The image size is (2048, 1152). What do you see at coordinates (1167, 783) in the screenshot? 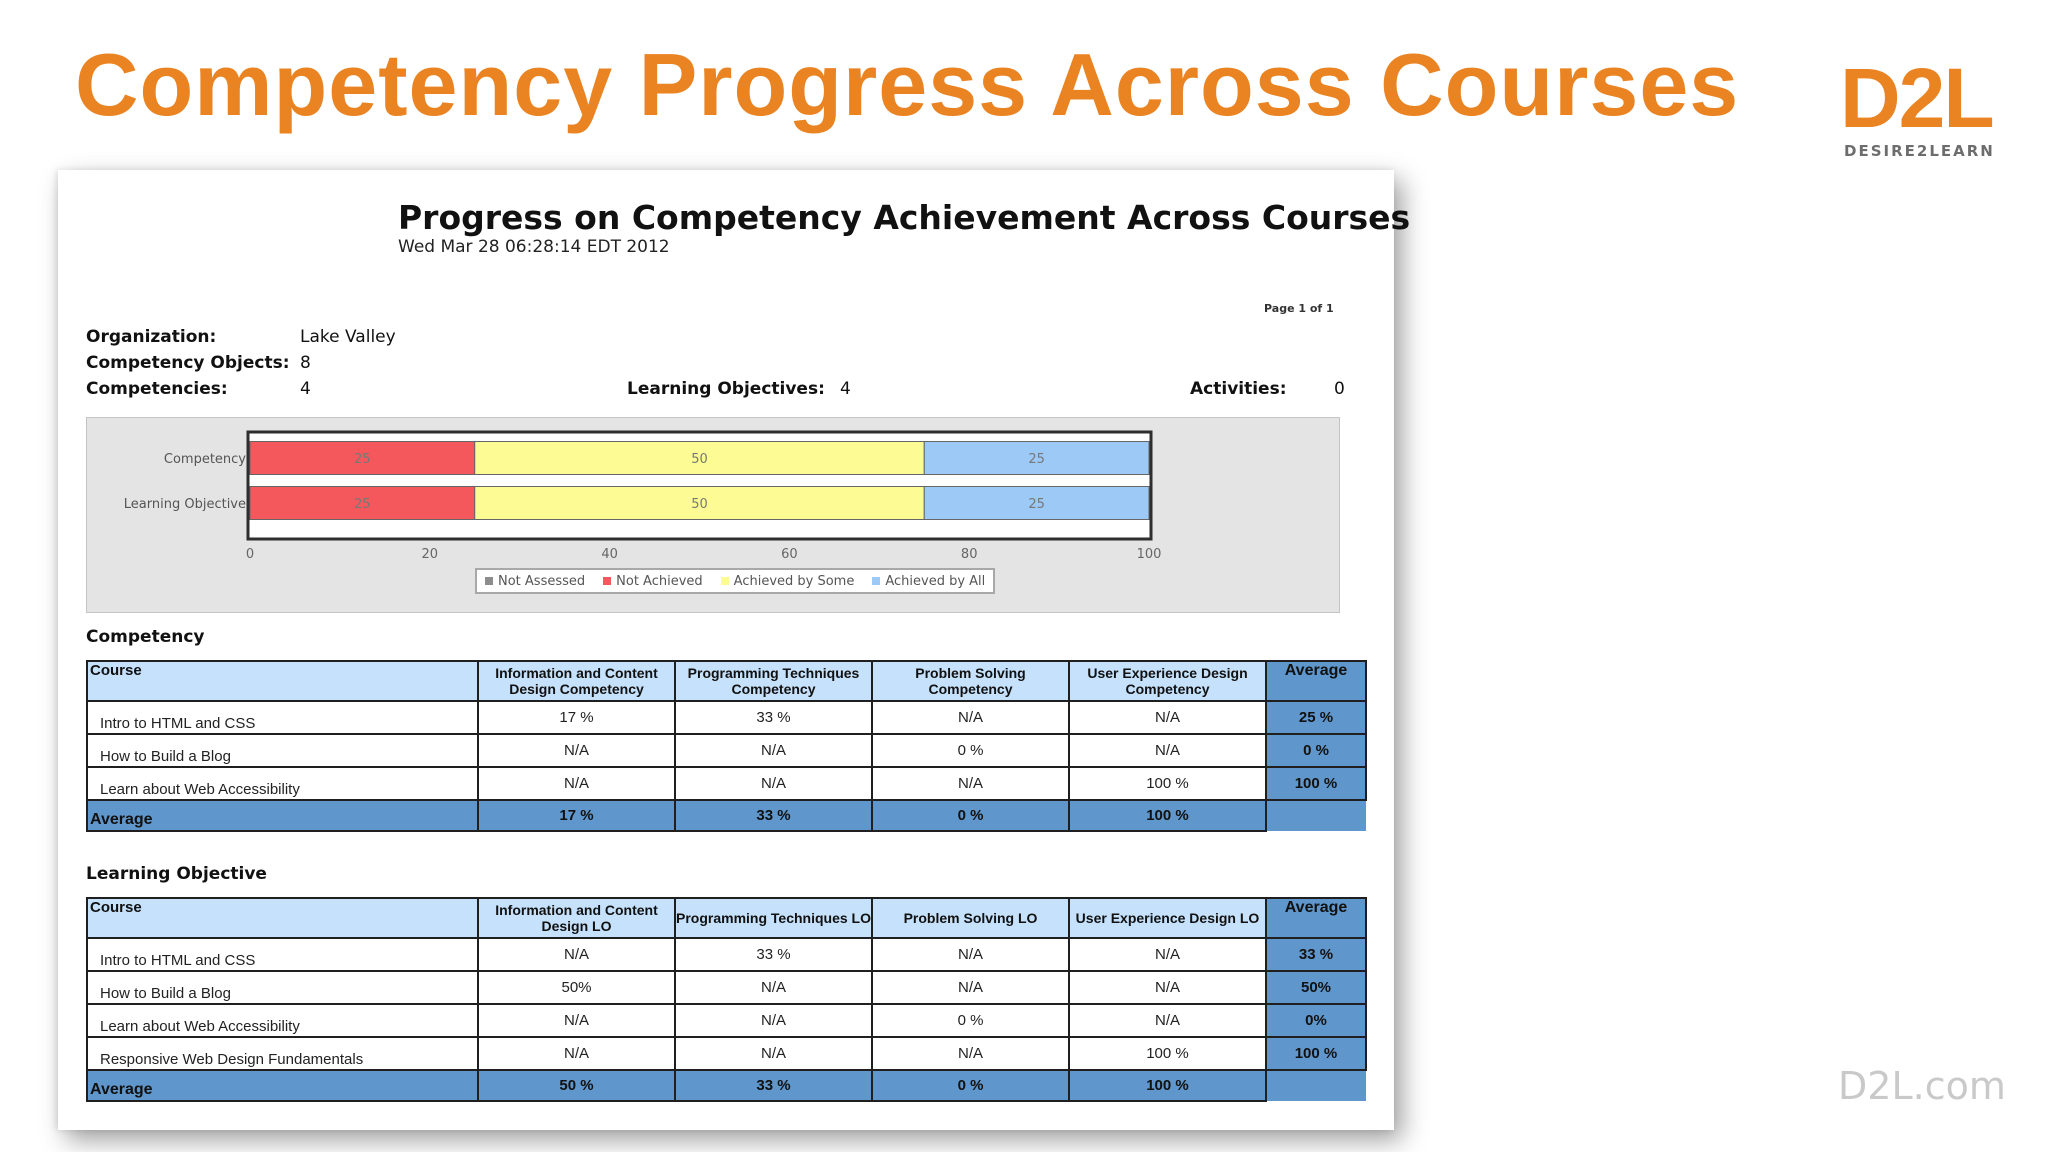
I see `value-cell: 100 %` at bounding box center [1167, 783].